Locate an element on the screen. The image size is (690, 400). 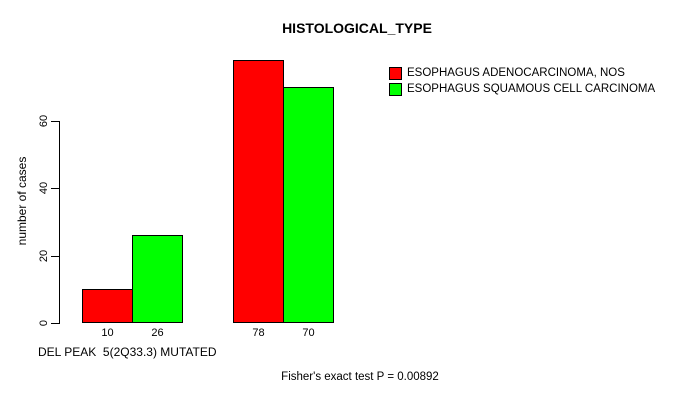
y-tick-label: 20 is located at coordinates (44, 256).